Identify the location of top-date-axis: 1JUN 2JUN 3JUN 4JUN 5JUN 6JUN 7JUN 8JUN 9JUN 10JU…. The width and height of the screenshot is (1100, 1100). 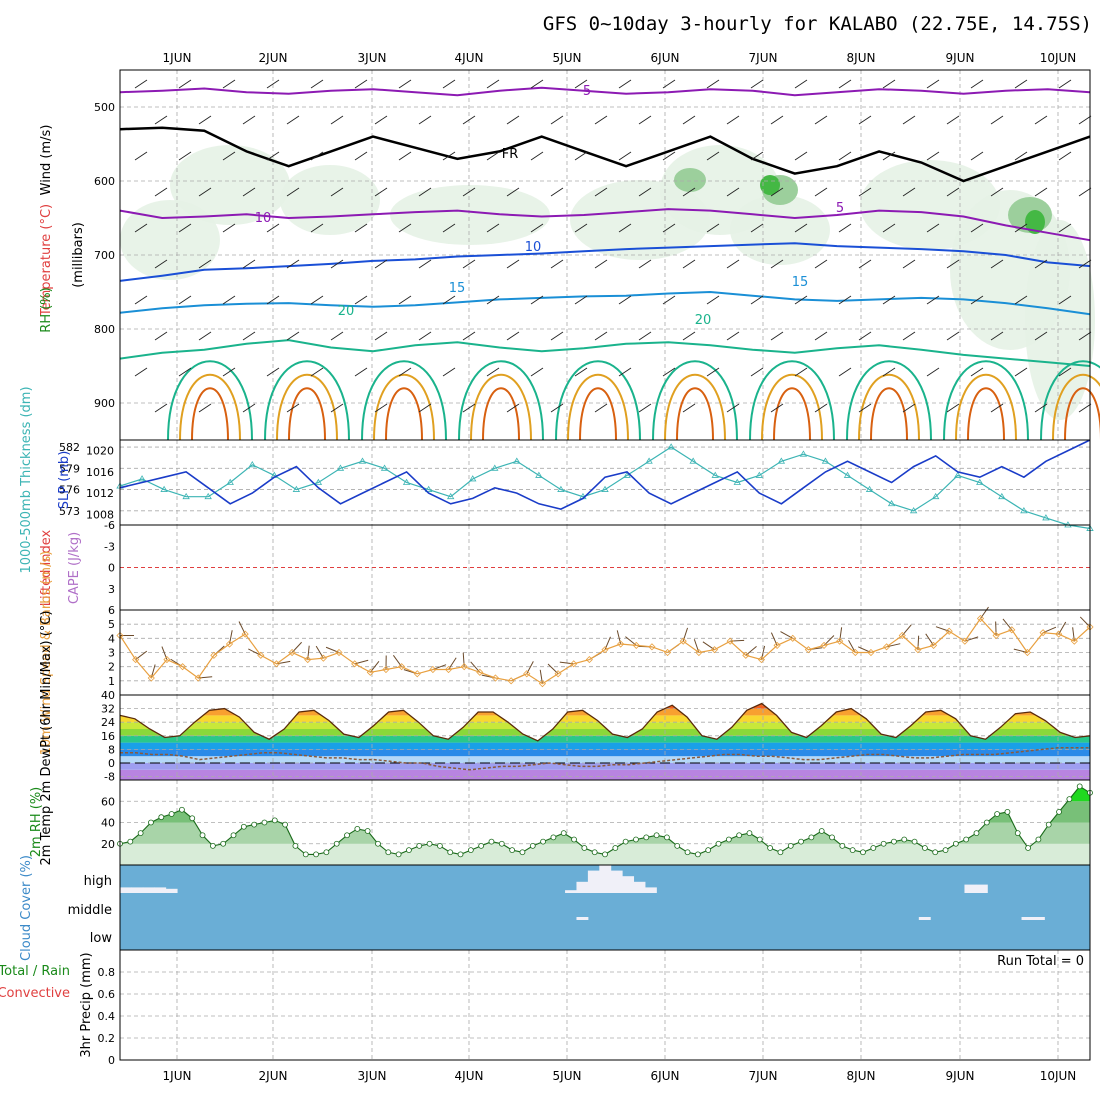
(620, 58).